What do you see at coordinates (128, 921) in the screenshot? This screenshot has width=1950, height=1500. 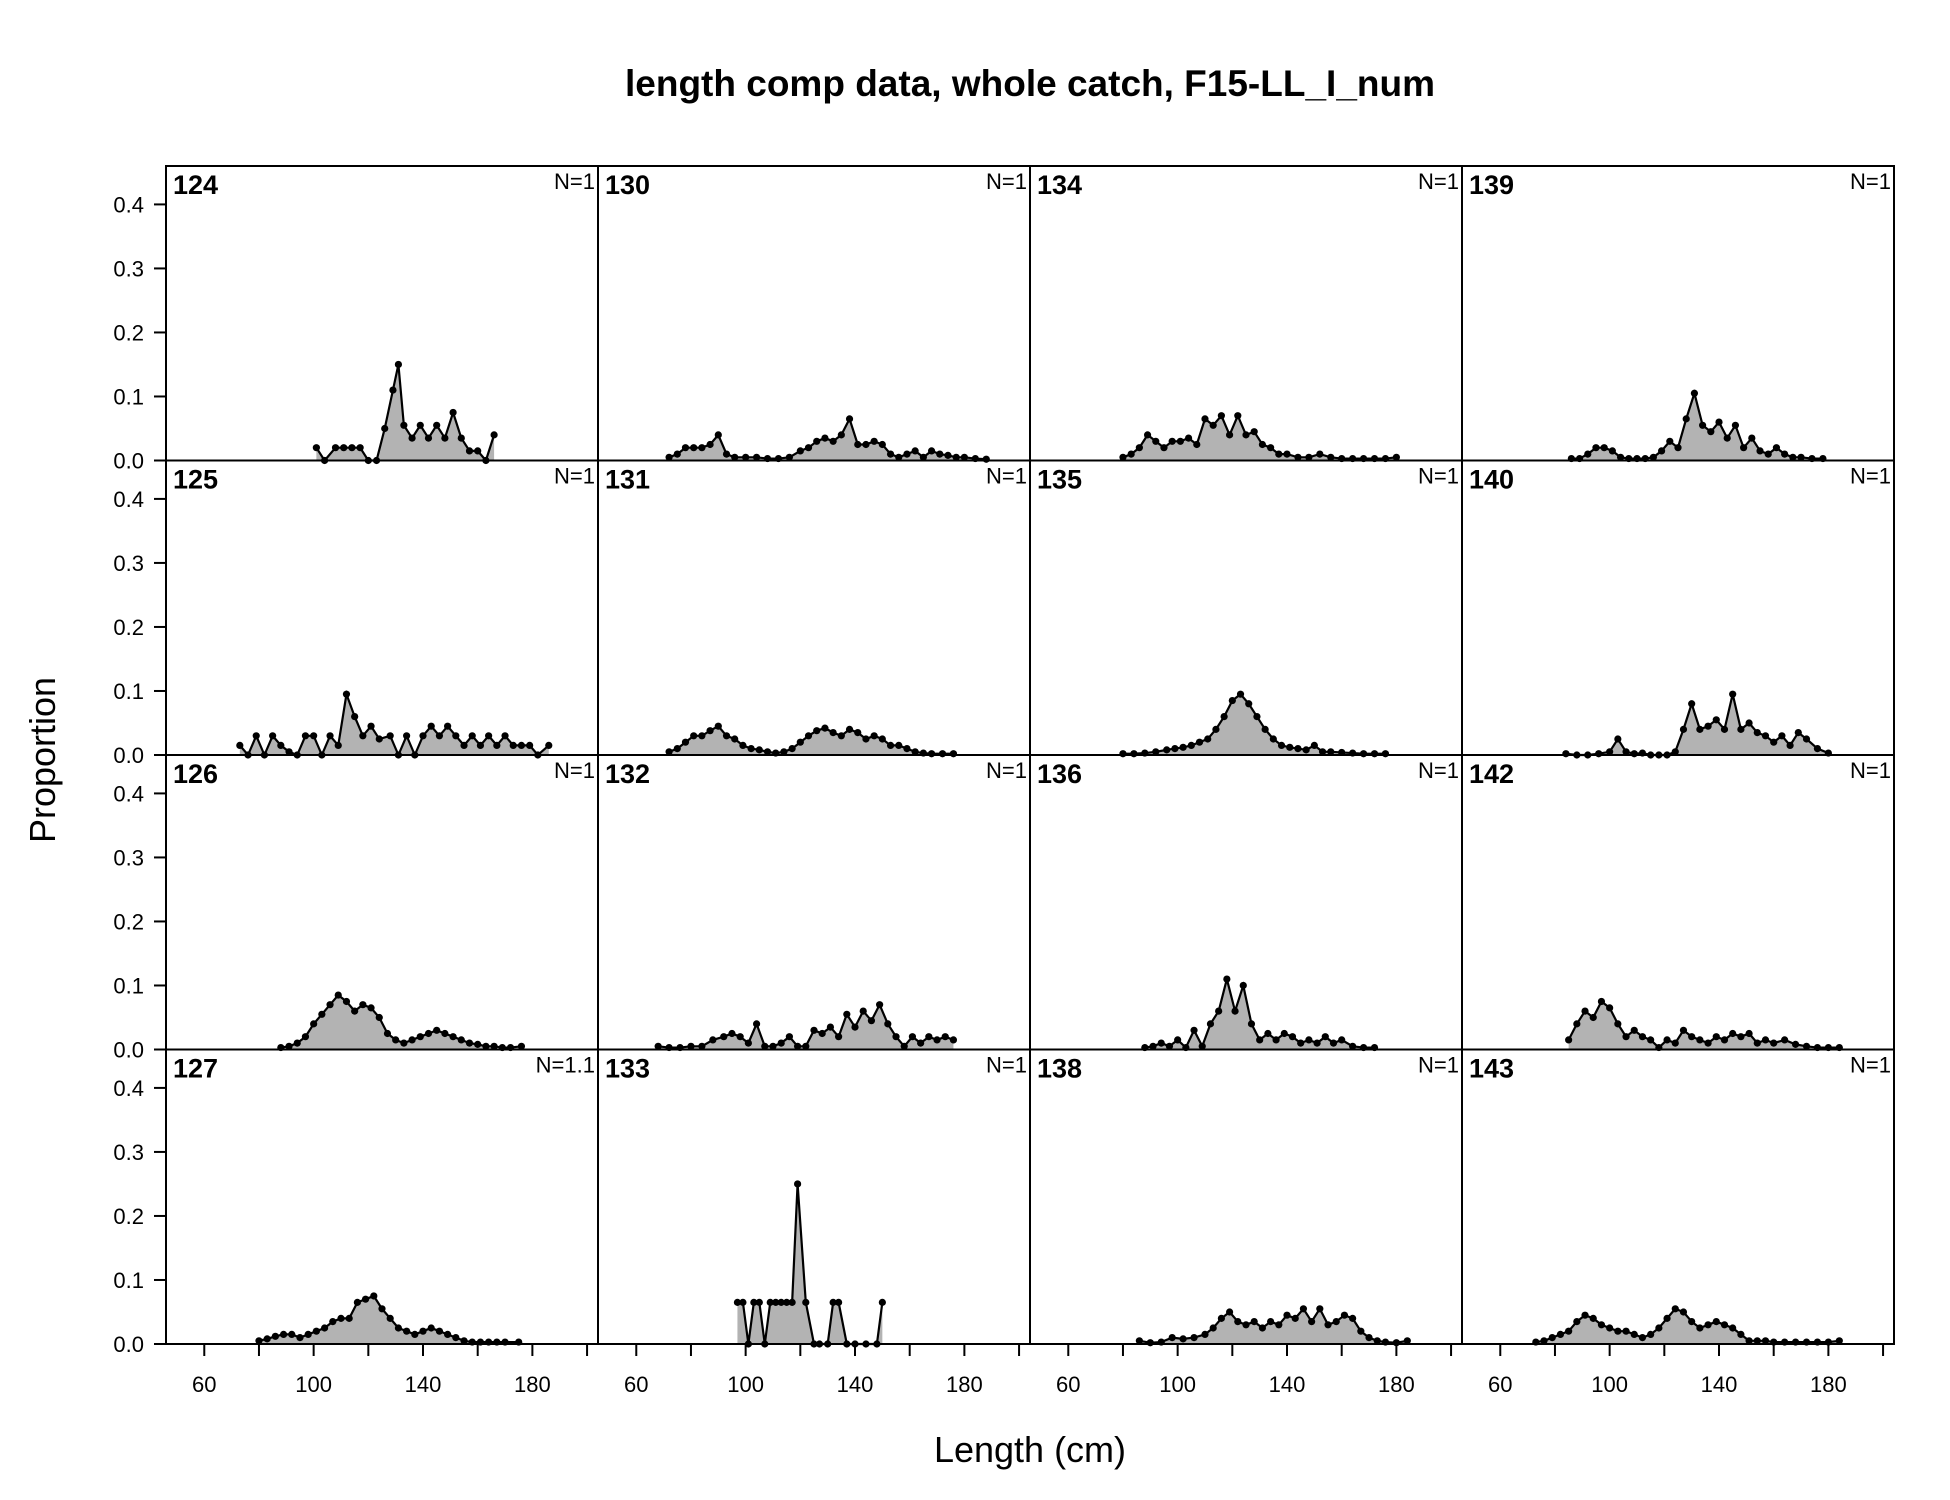 I see `y-tick-label: 0.2` at bounding box center [128, 921].